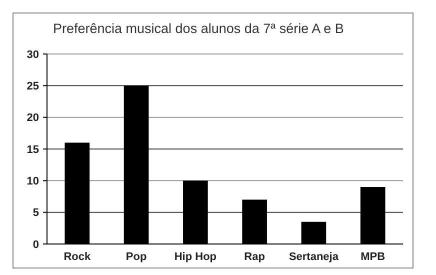 This screenshot has height=275, width=436. I want to click on x-tick-label: Rap, so click(255, 257).